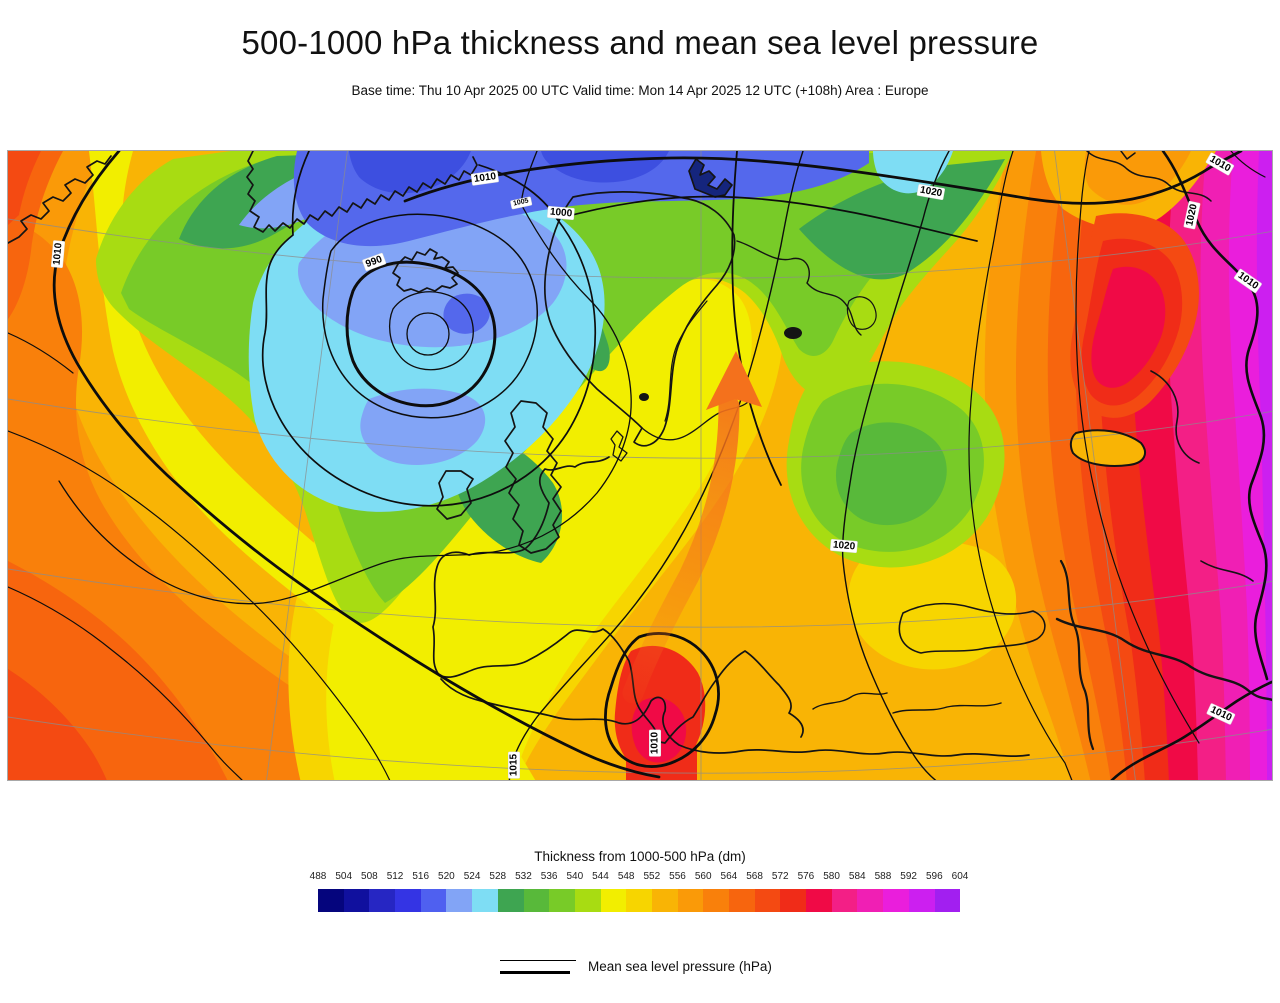 The image size is (1280, 1003). Describe the element at coordinates (446, 876) in the screenshot. I see `colorbar-tick: 520` at that location.